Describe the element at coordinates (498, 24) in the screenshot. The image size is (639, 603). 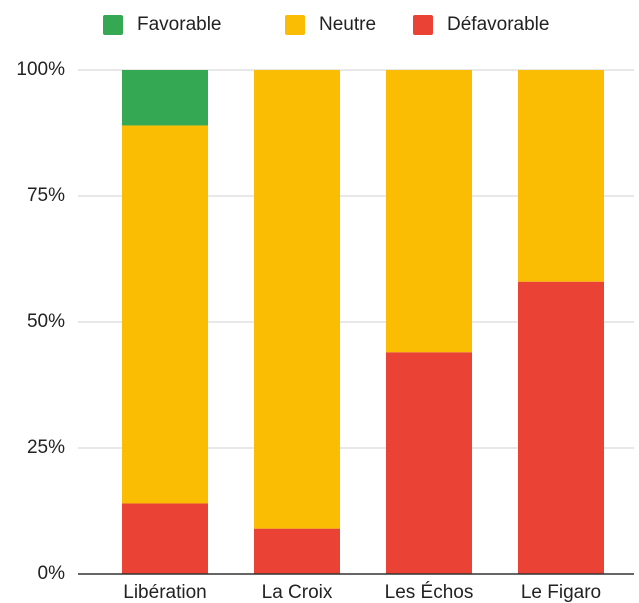
I see `legend-label: Défavorable` at that location.